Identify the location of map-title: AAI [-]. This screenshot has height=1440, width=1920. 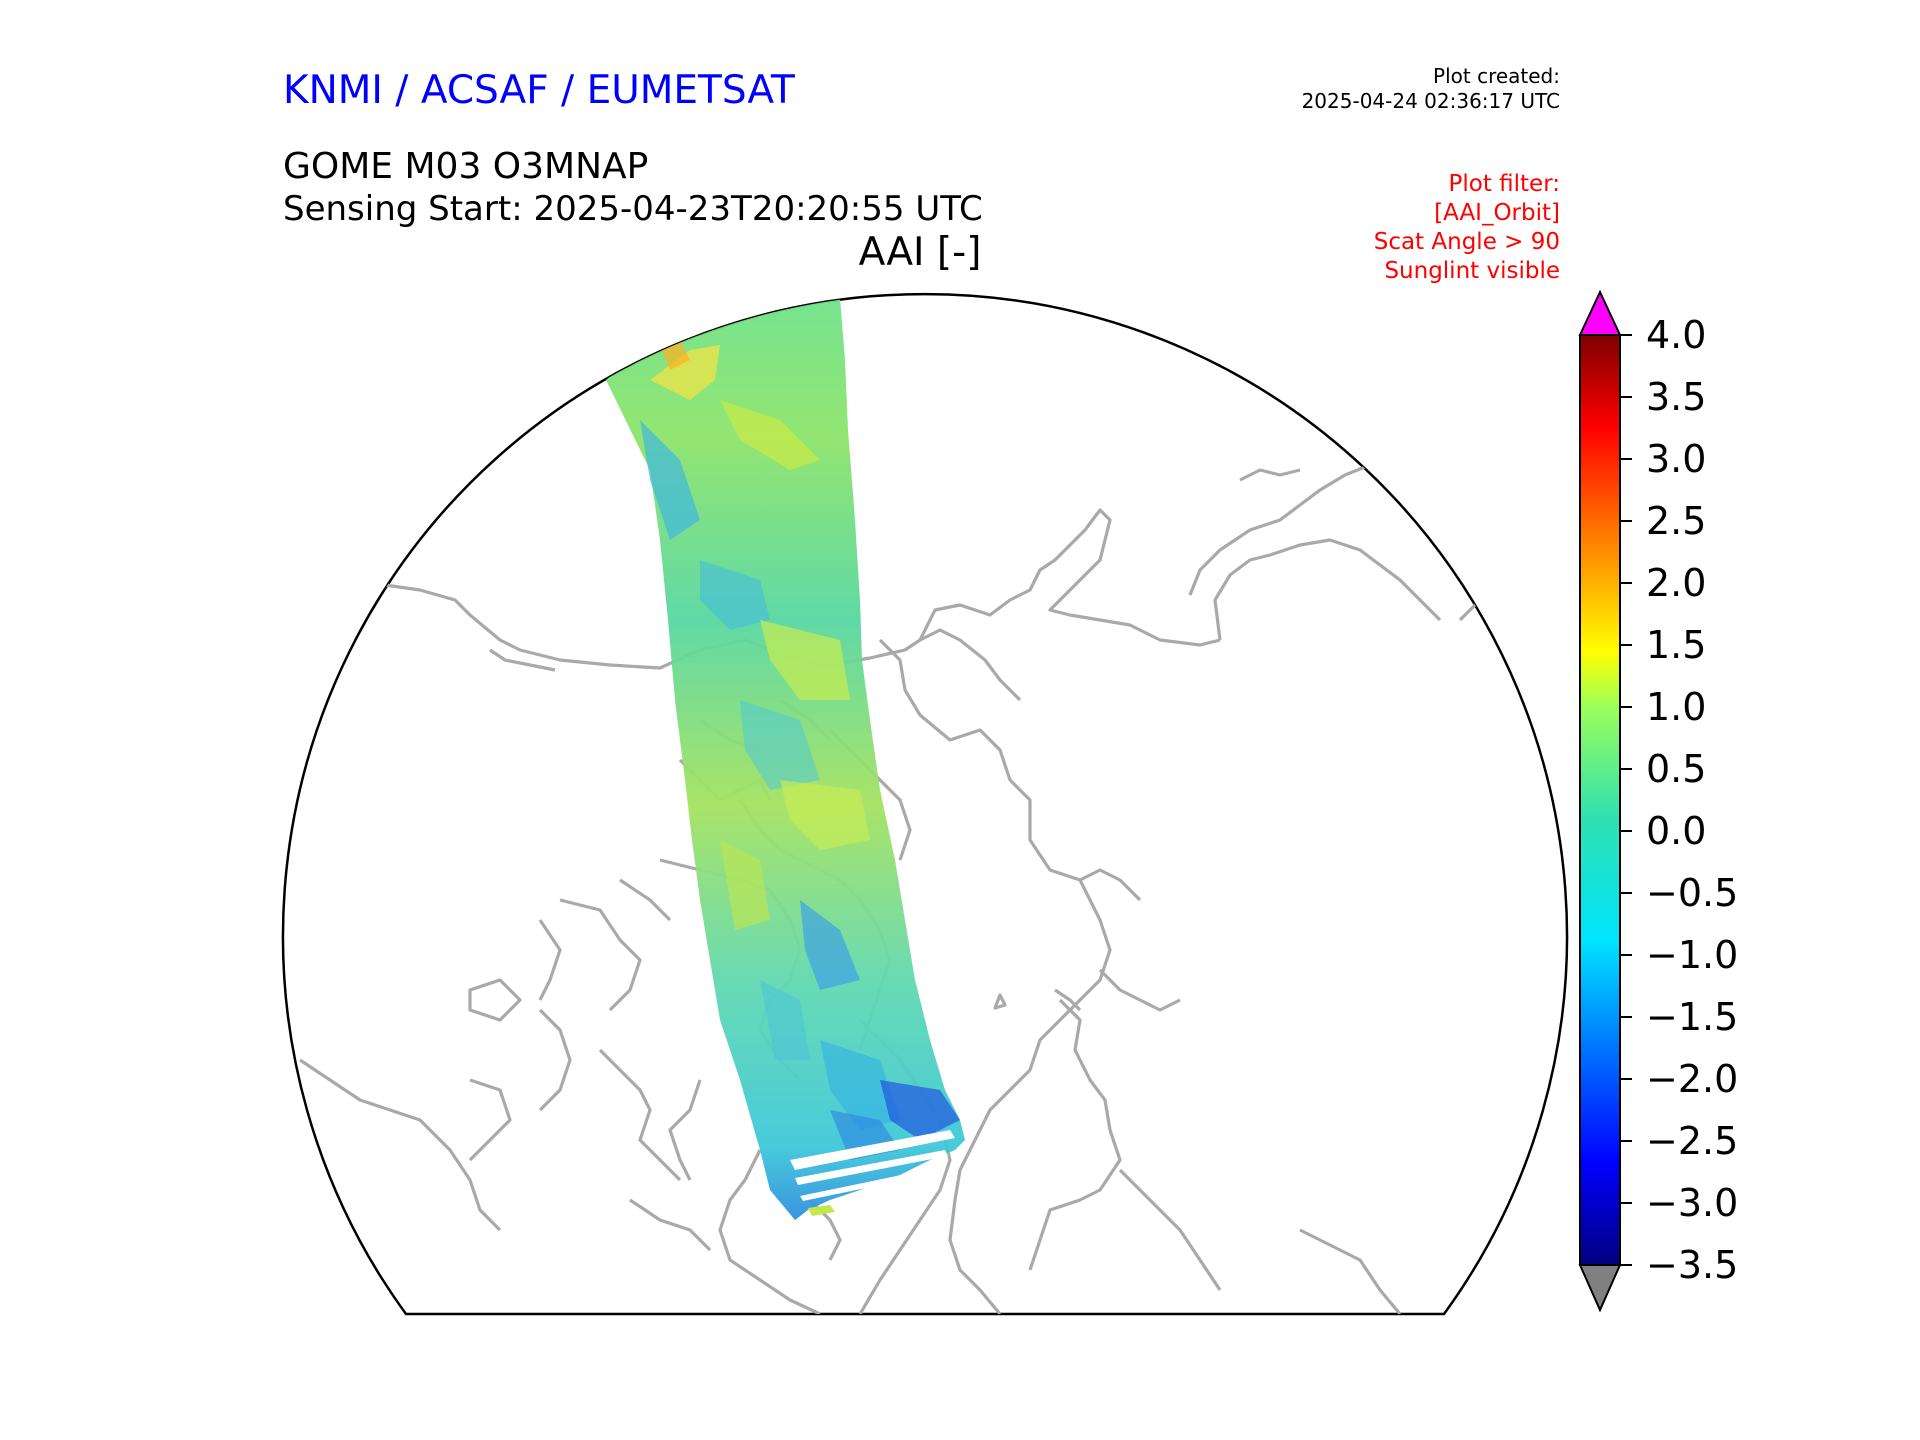
(920, 252).